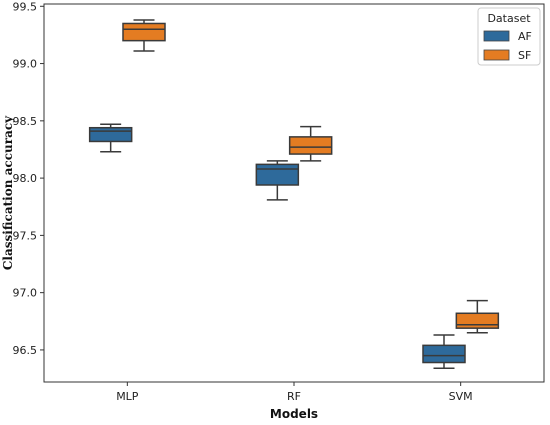 The image size is (550, 425). I want to click on x-tick-label: RF, so click(294, 396).